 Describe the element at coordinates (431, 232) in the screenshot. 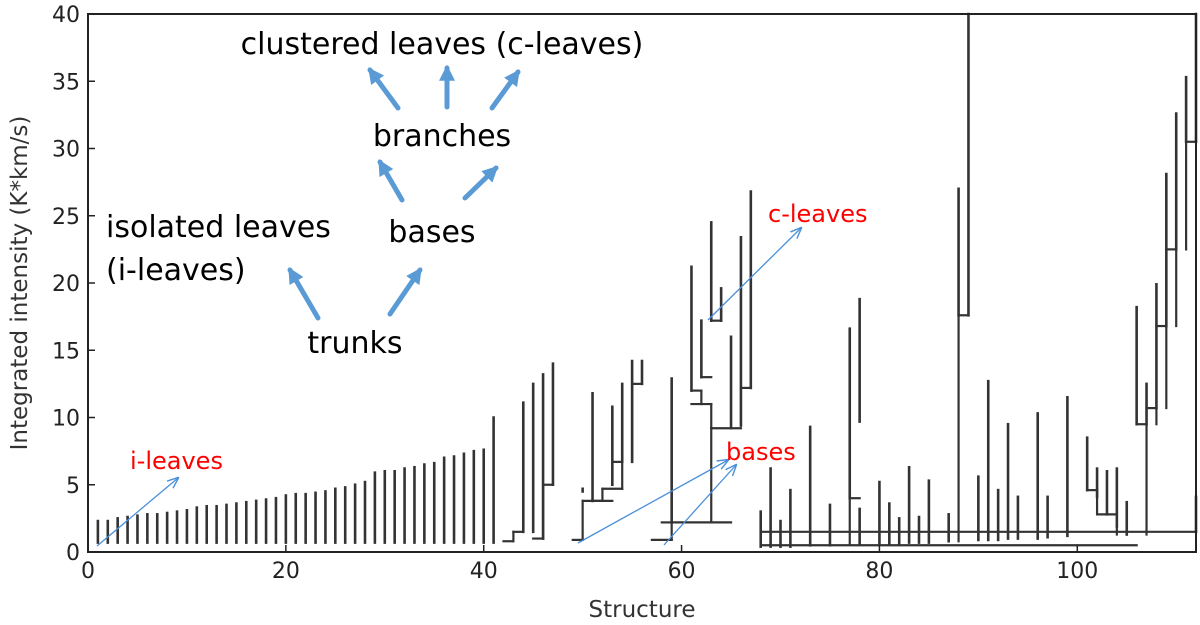

I see `bases-label: bases` at that location.